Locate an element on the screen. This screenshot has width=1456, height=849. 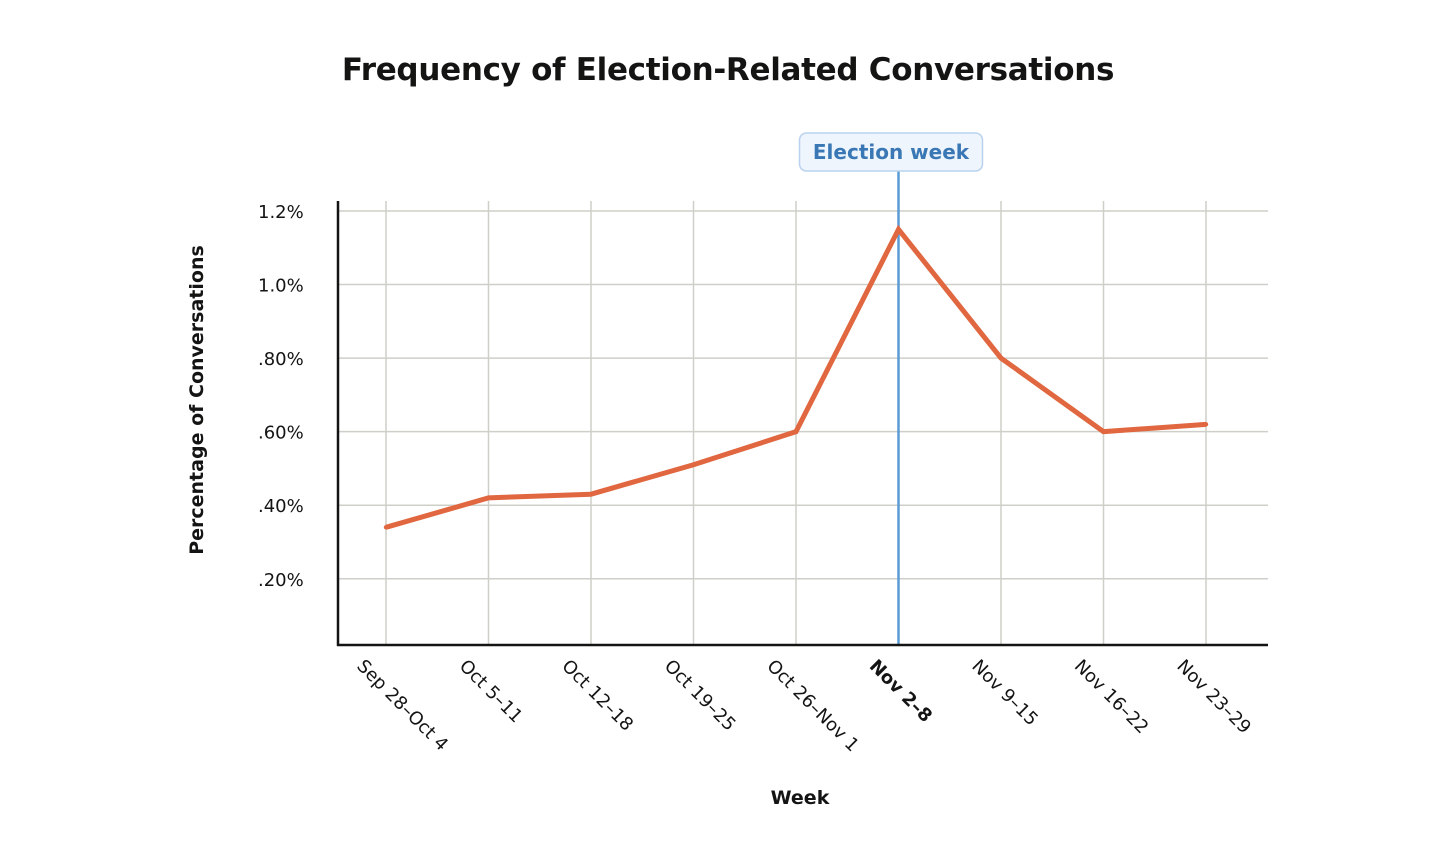
x-axis-label: Week is located at coordinates (800, 798).